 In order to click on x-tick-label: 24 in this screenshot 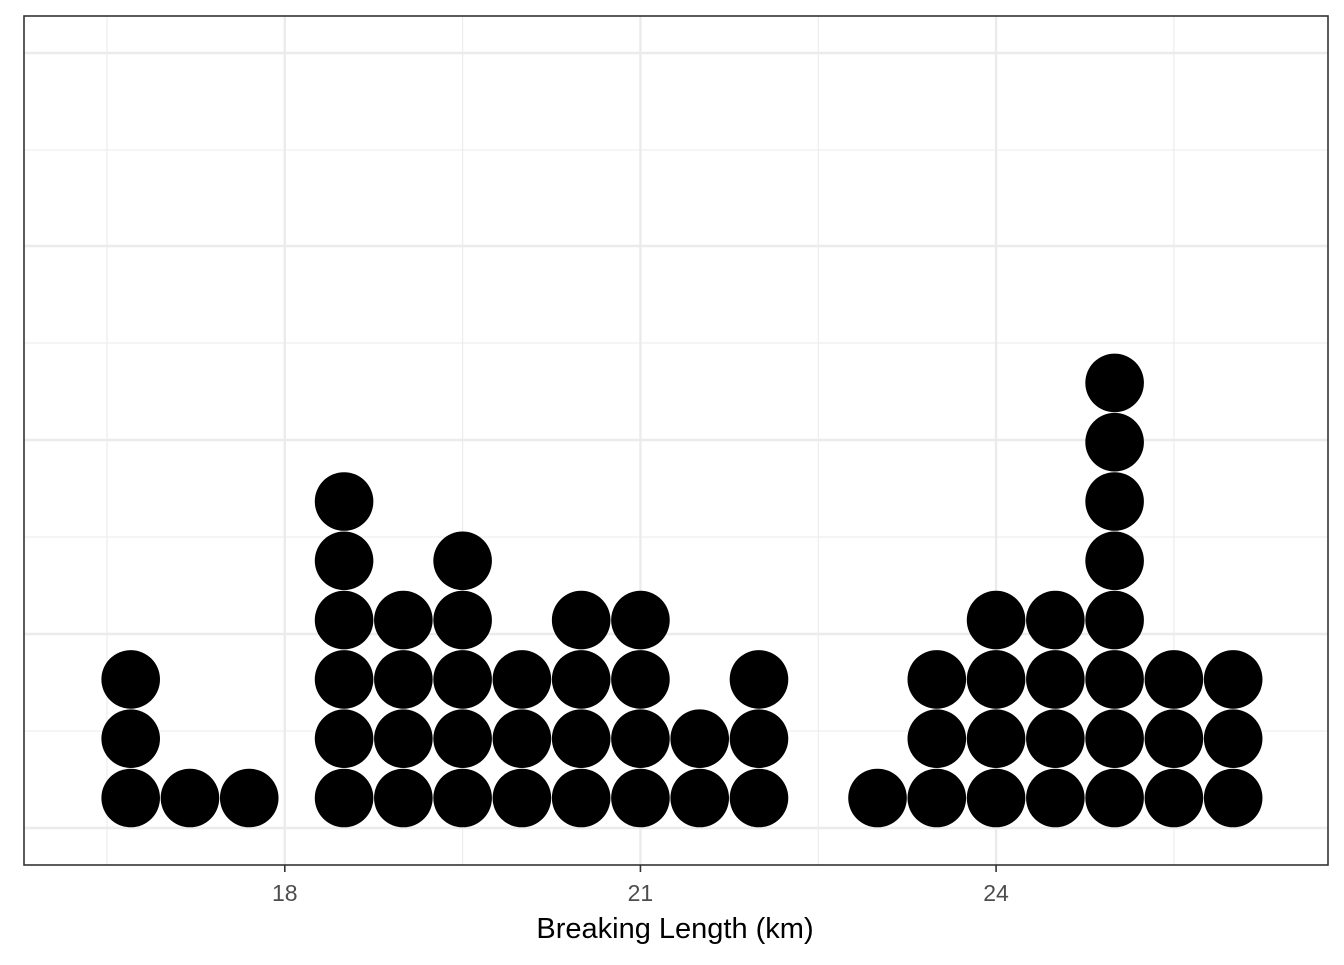, I will do `click(996, 893)`.